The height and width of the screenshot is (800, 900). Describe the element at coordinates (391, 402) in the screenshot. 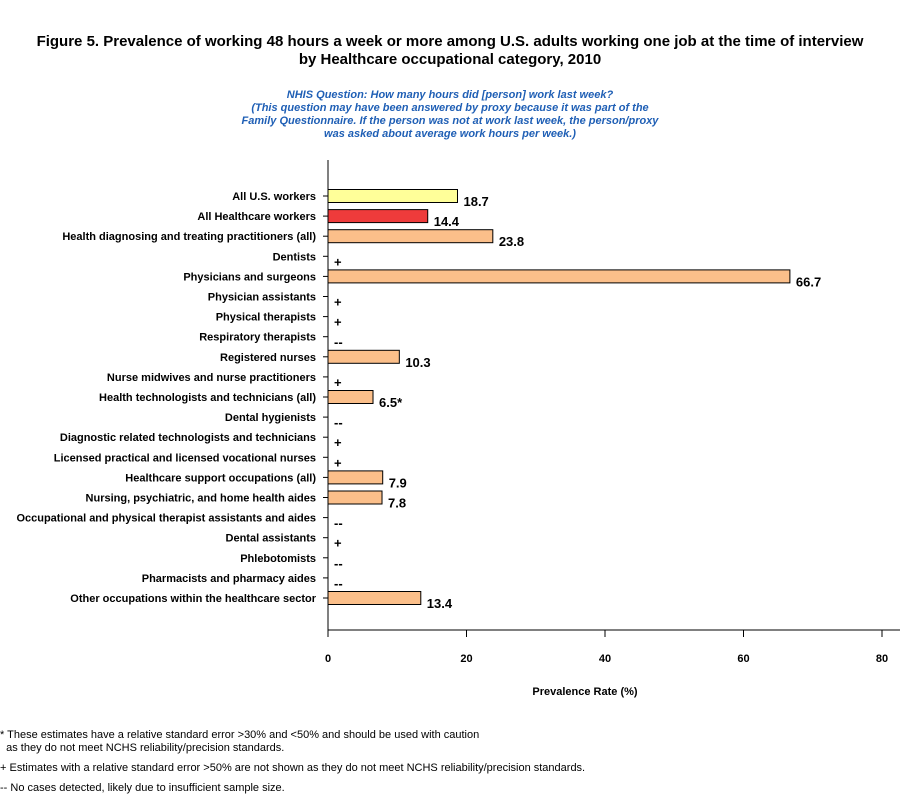

I see `data-label: 6.5*` at that location.